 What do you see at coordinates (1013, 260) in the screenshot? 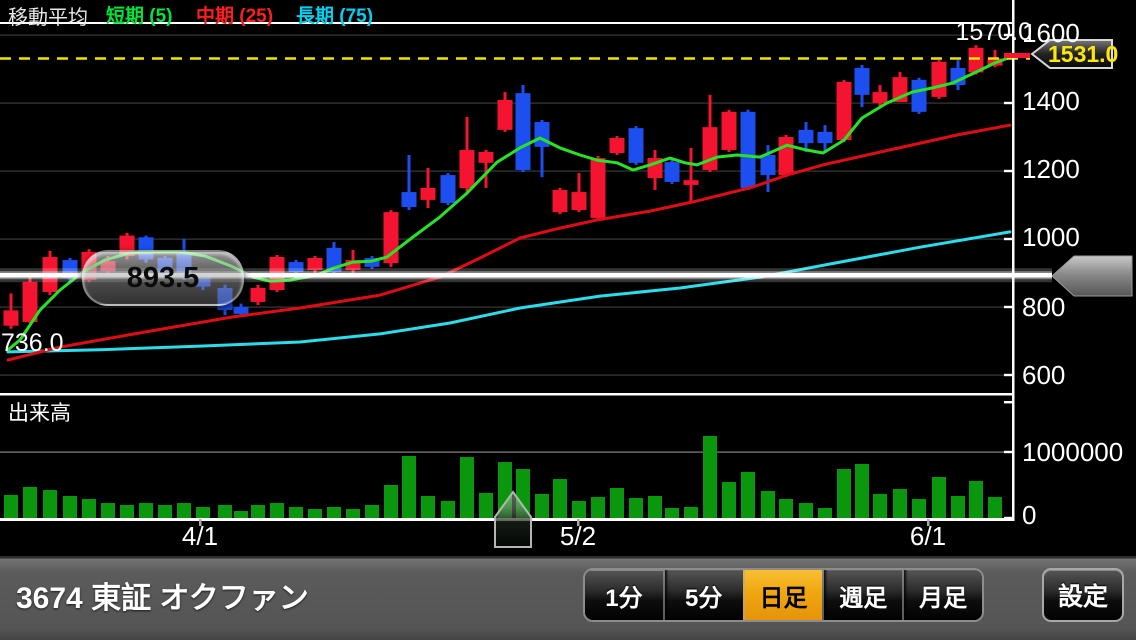
I see `y-axis-line` at bounding box center [1013, 260].